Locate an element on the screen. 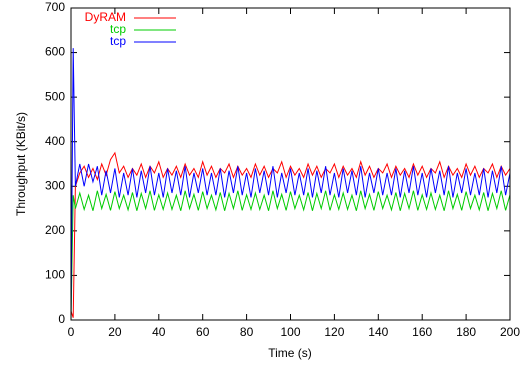 Image resolution: width=522 pixels, height=368 pixels. x-tick-label: 180 is located at coordinates (466, 332).